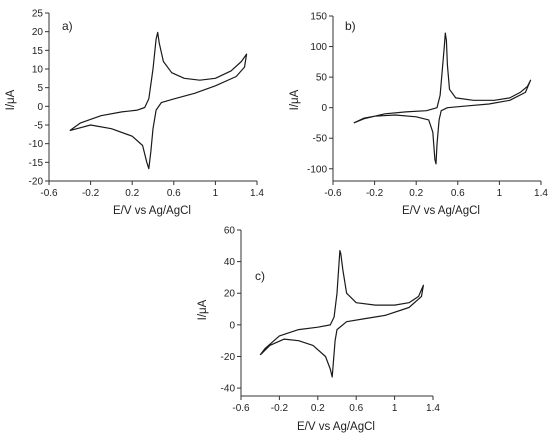  What do you see at coordinates (36, 163) in the screenshot?
I see `y-tick-label: -15` at bounding box center [36, 163].